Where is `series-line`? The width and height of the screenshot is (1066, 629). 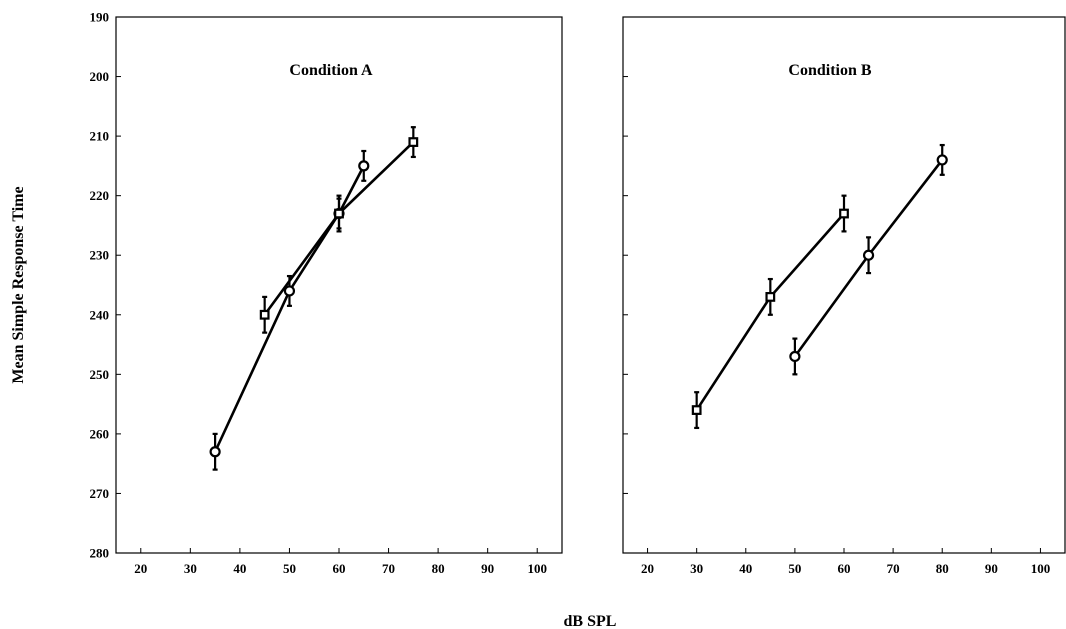
series-line is located at coordinates (289, 309).